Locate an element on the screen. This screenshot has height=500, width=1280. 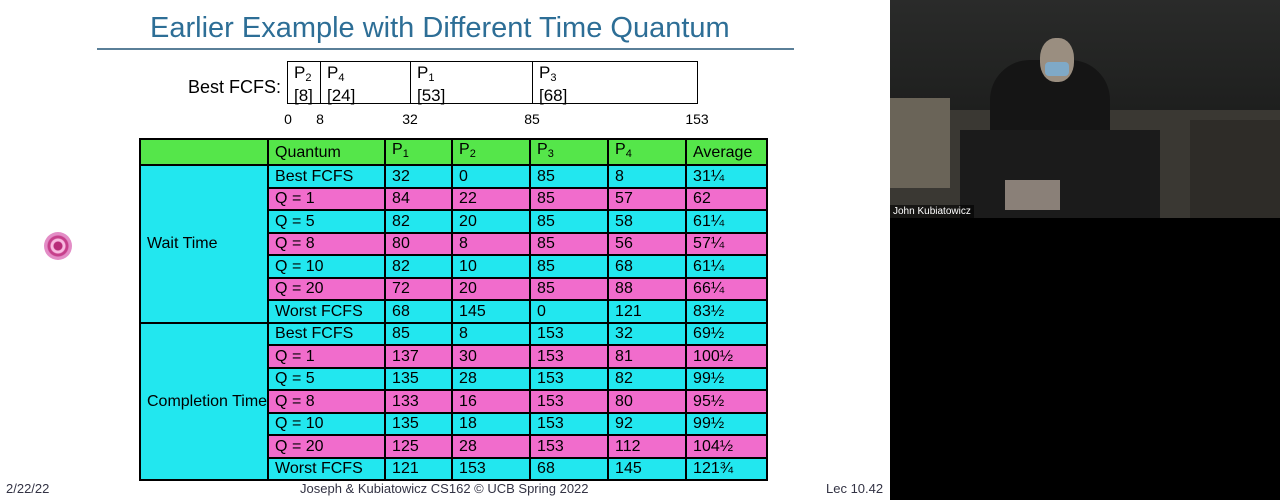
video-desk is located at coordinates (1235, 169).